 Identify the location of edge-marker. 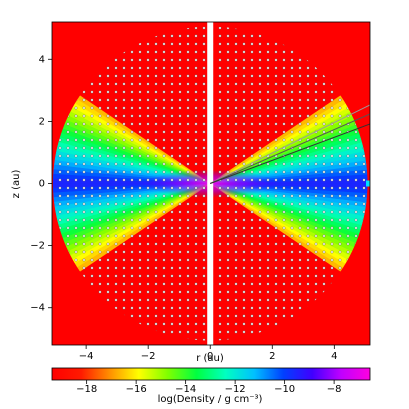
(368, 183).